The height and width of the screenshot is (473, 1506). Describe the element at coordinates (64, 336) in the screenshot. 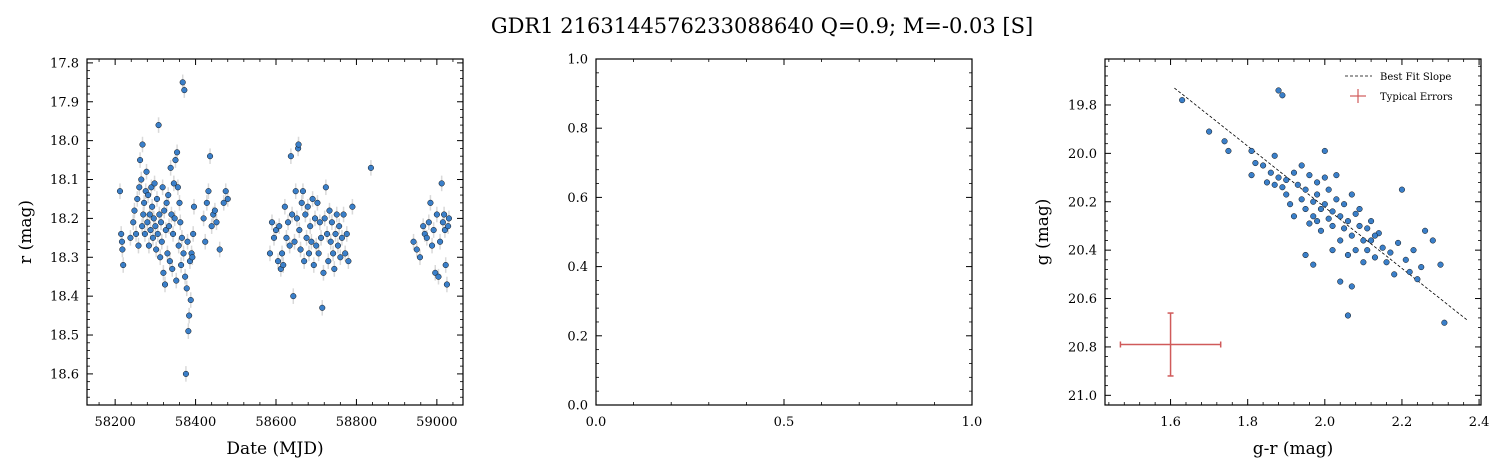

I see `y-tick-label: 18.5` at that location.